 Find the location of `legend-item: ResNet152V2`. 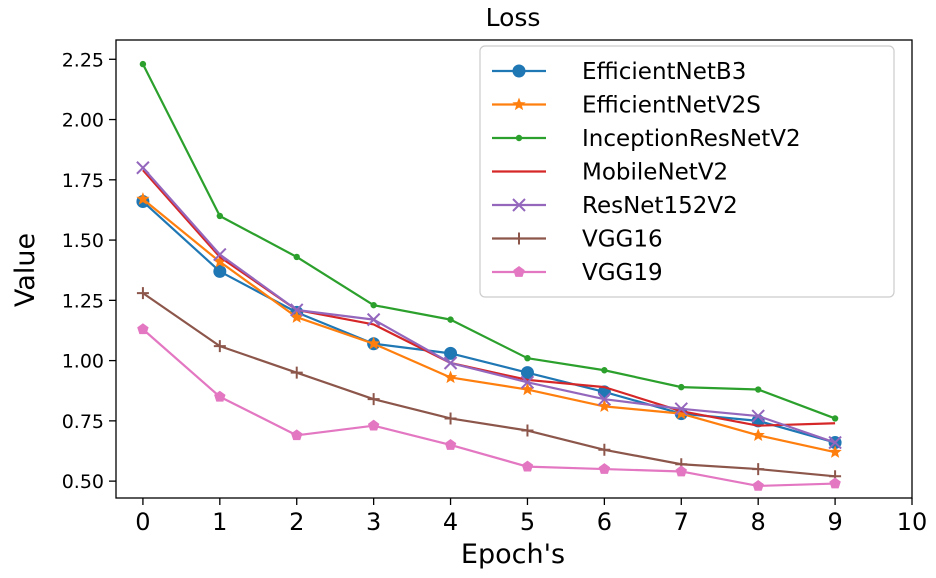

legend-item: ResNet152V2 is located at coordinates (615, 206).